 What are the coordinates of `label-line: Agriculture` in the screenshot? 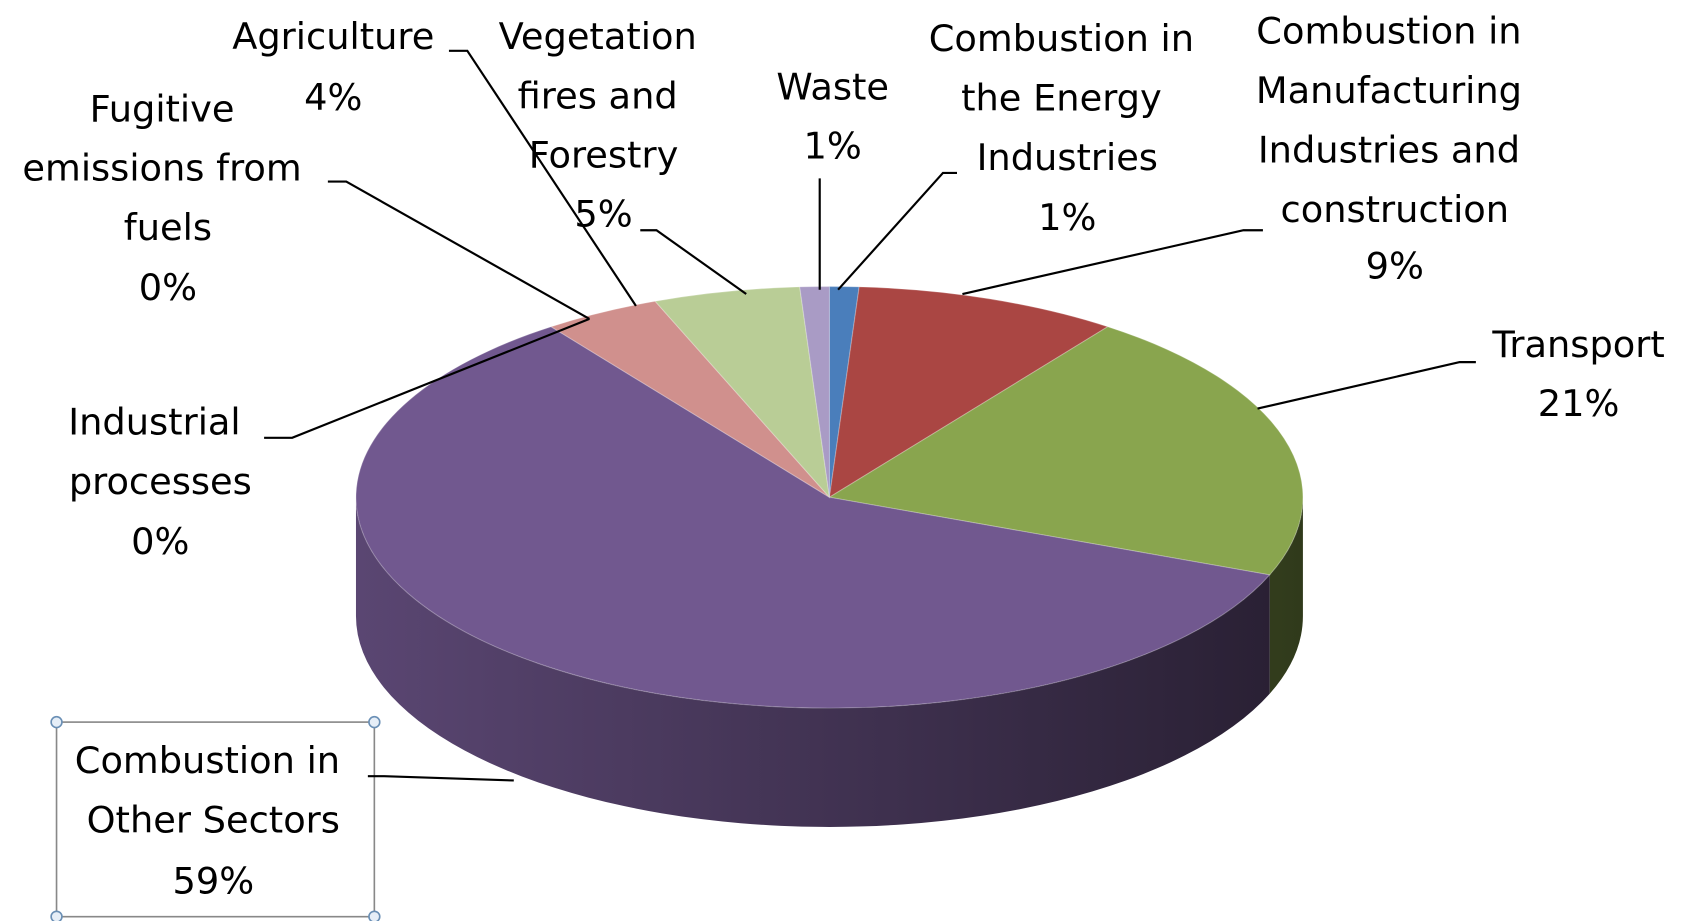 It's located at (333, 35).